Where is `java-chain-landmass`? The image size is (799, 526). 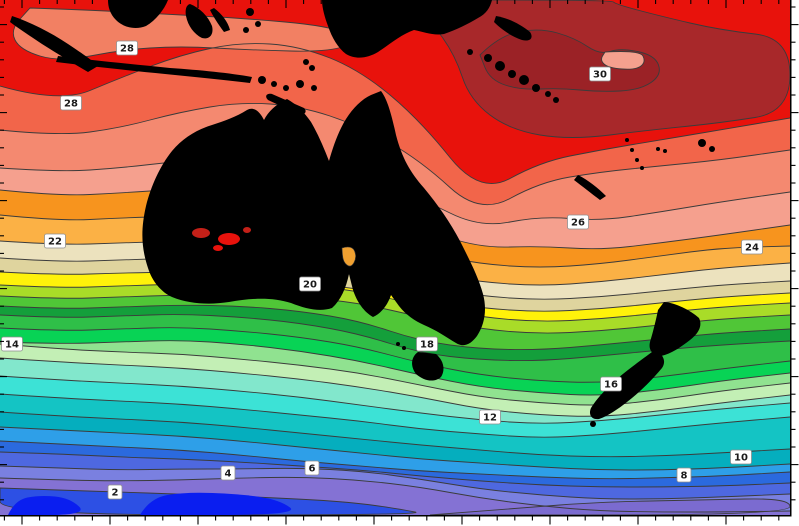 java-chain-landmass is located at coordinates (154, 69).